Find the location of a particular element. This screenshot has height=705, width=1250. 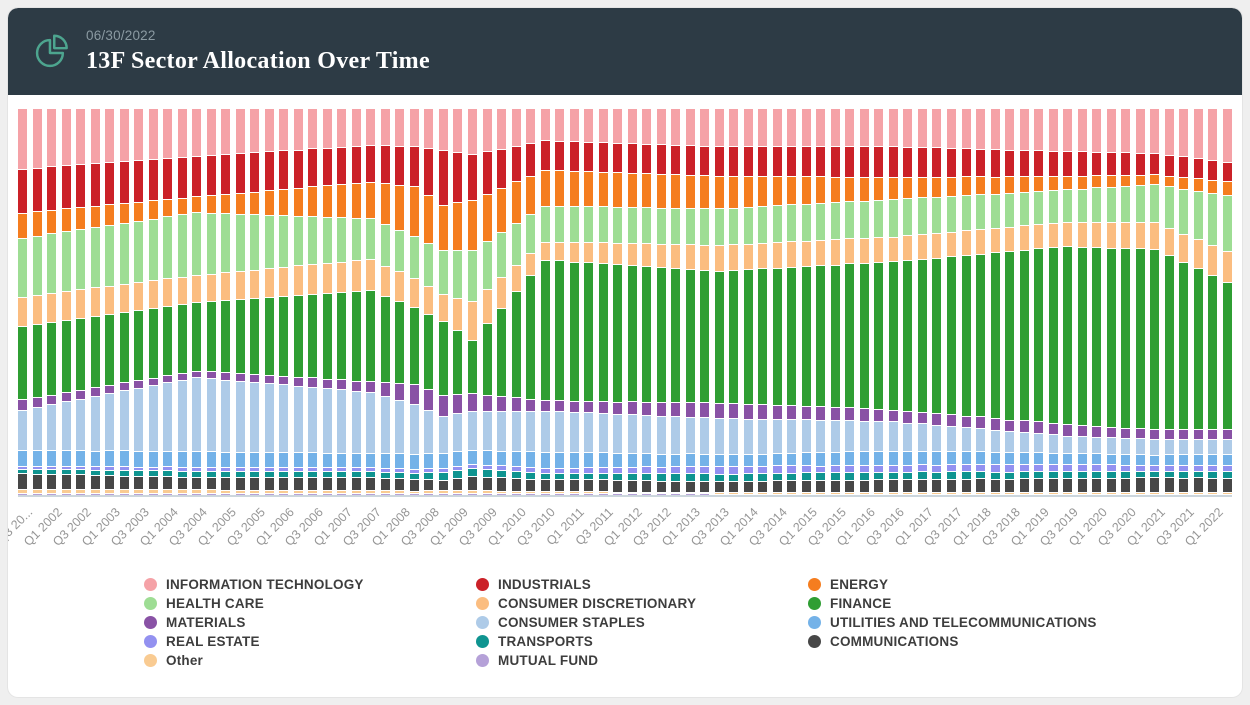

bar-Q1-2012 is located at coordinates (632, 301).